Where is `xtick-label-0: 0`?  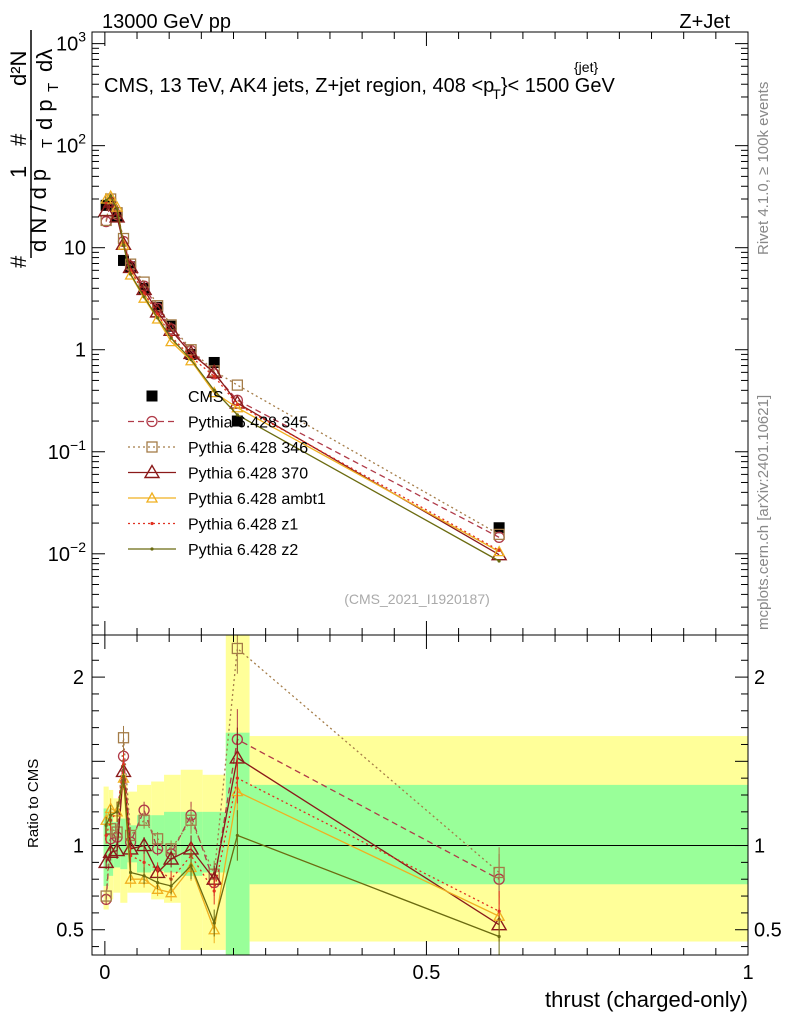 xtick-label-0: 0 is located at coordinates (104, 973).